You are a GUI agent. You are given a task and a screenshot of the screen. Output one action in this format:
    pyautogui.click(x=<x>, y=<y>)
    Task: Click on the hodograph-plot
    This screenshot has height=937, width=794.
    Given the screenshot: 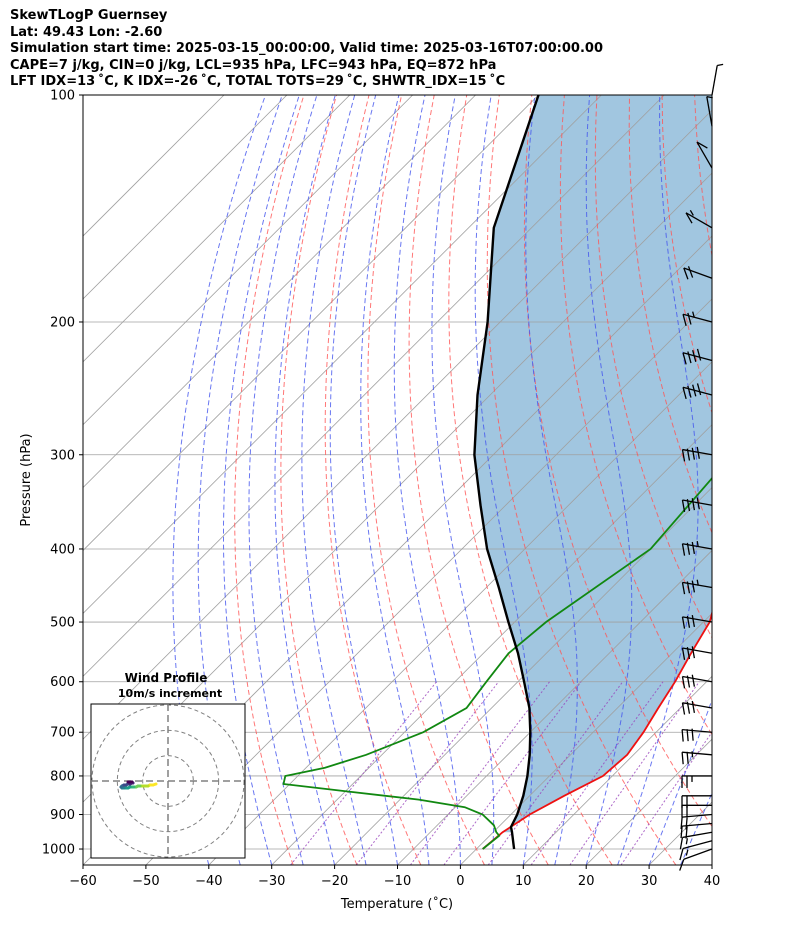 What is the action you would take?
    pyautogui.click(x=168, y=781)
    